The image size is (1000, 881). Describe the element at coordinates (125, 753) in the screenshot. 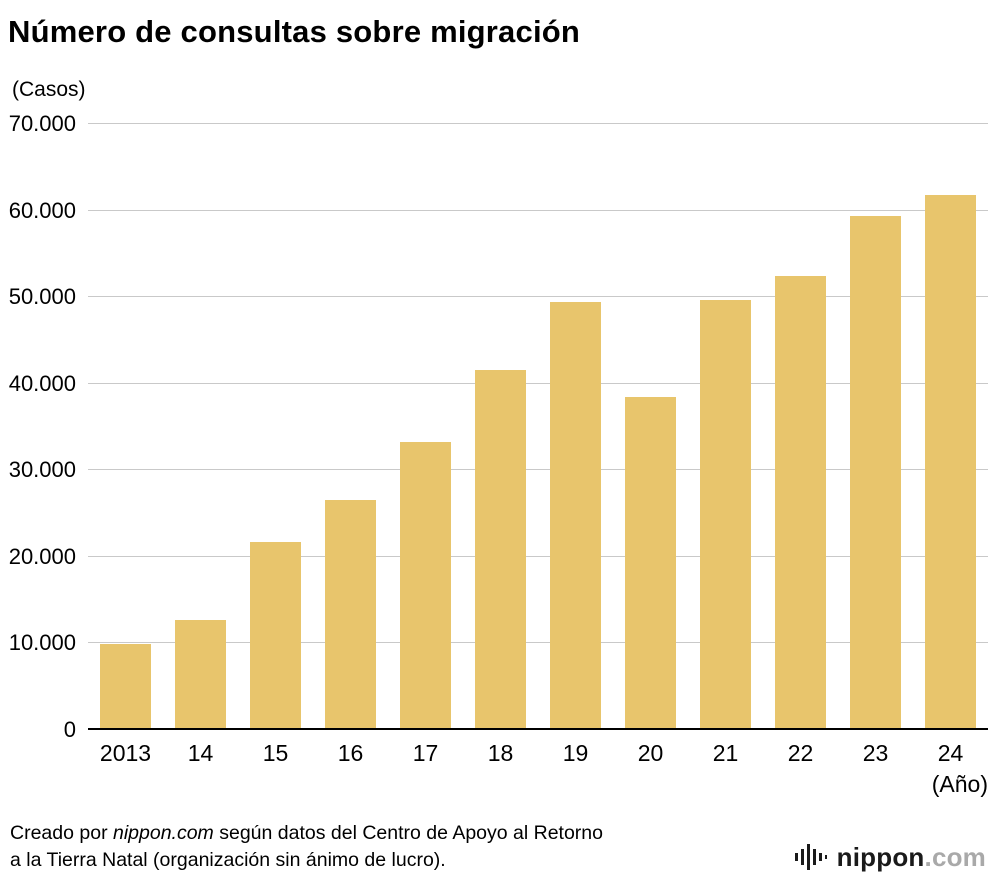

I see `x-tick-label: 2013` at that location.